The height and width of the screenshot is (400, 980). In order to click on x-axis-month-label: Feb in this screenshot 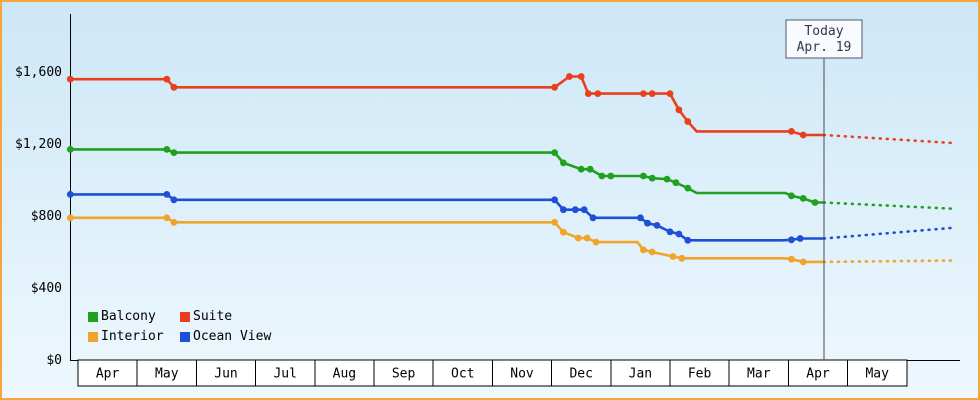, I will do `click(700, 374)`.